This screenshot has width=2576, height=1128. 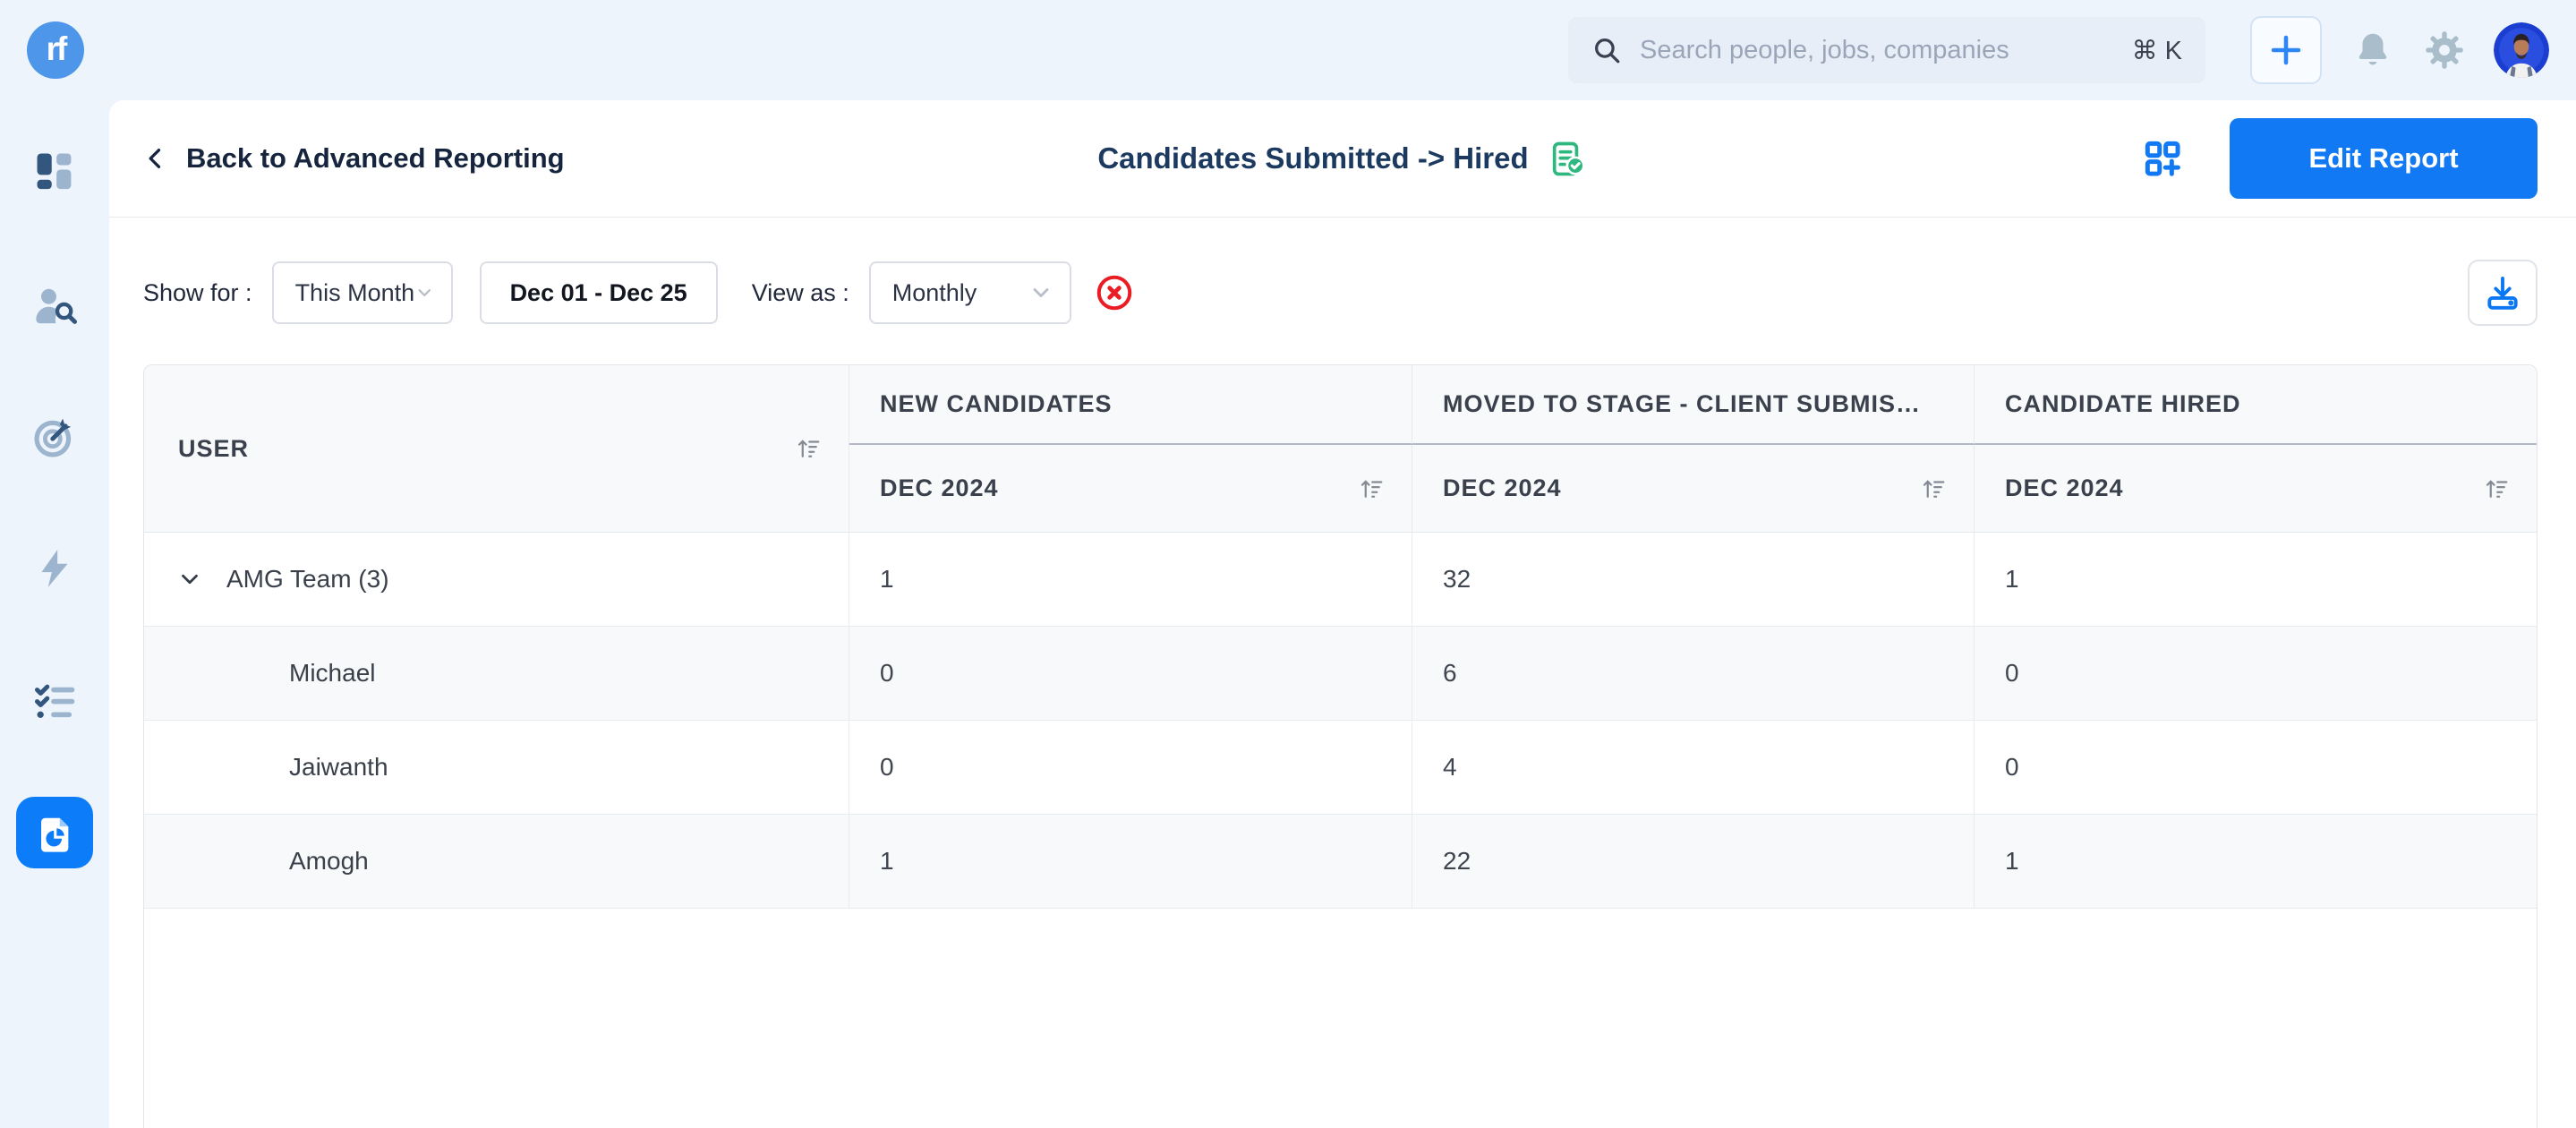 I want to click on back-label: Back to Advanced Reporting, so click(x=375, y=158).